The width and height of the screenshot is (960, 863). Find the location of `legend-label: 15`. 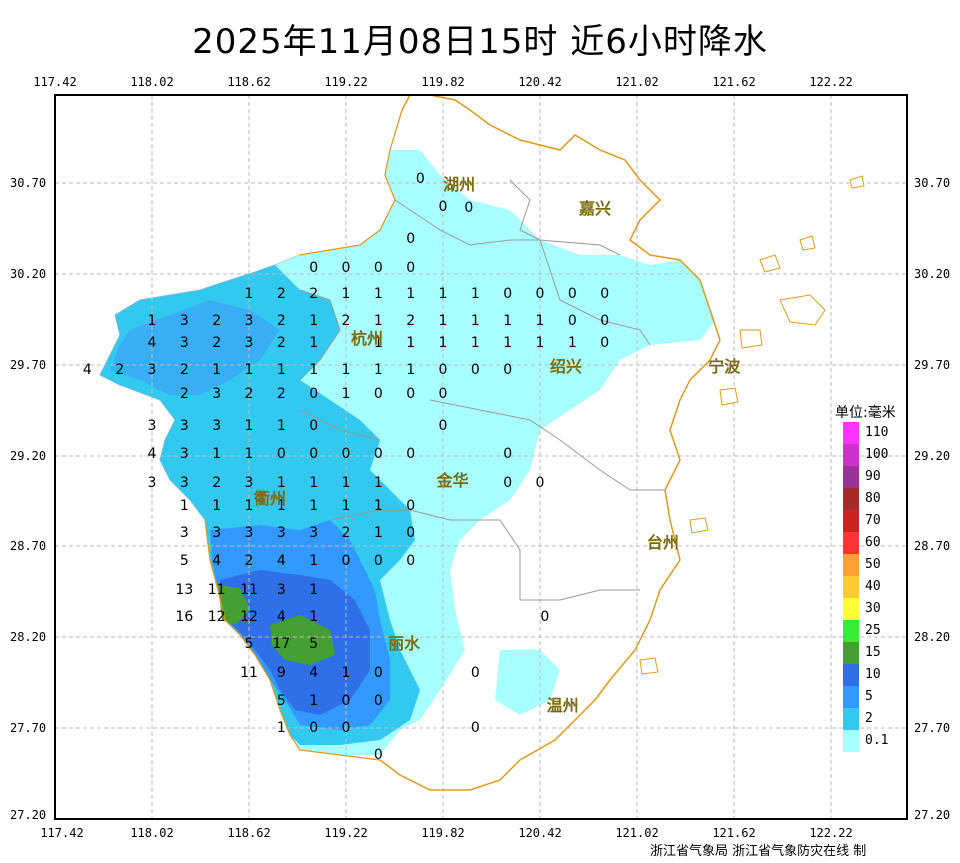

legend-label: 15 is located at coordinates (873, 652).